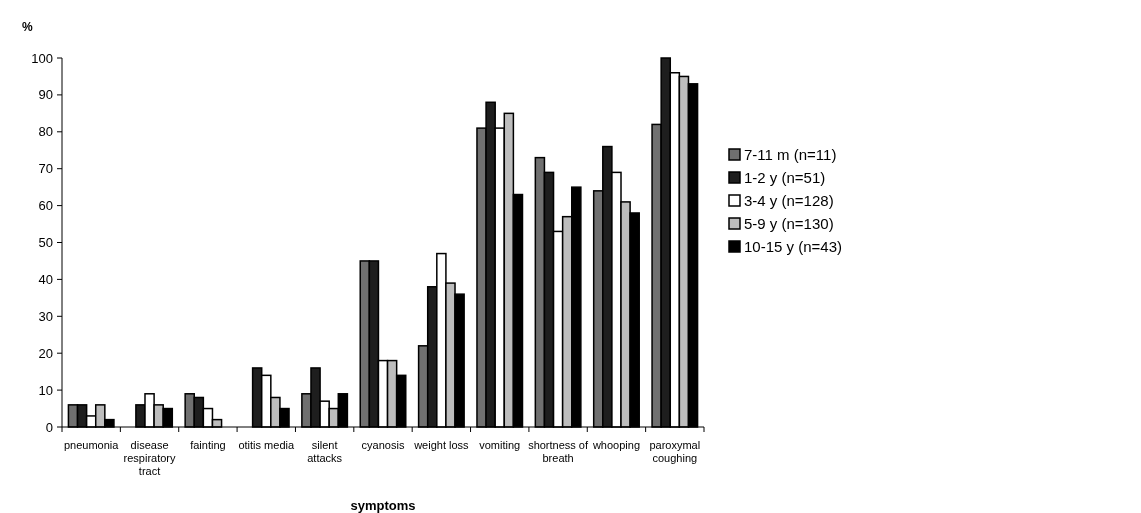 Image resolution: width=1141 pixels, height=513 pixels. I want to click on legend-label: 3-4 y (n=128), so click(789, 201).